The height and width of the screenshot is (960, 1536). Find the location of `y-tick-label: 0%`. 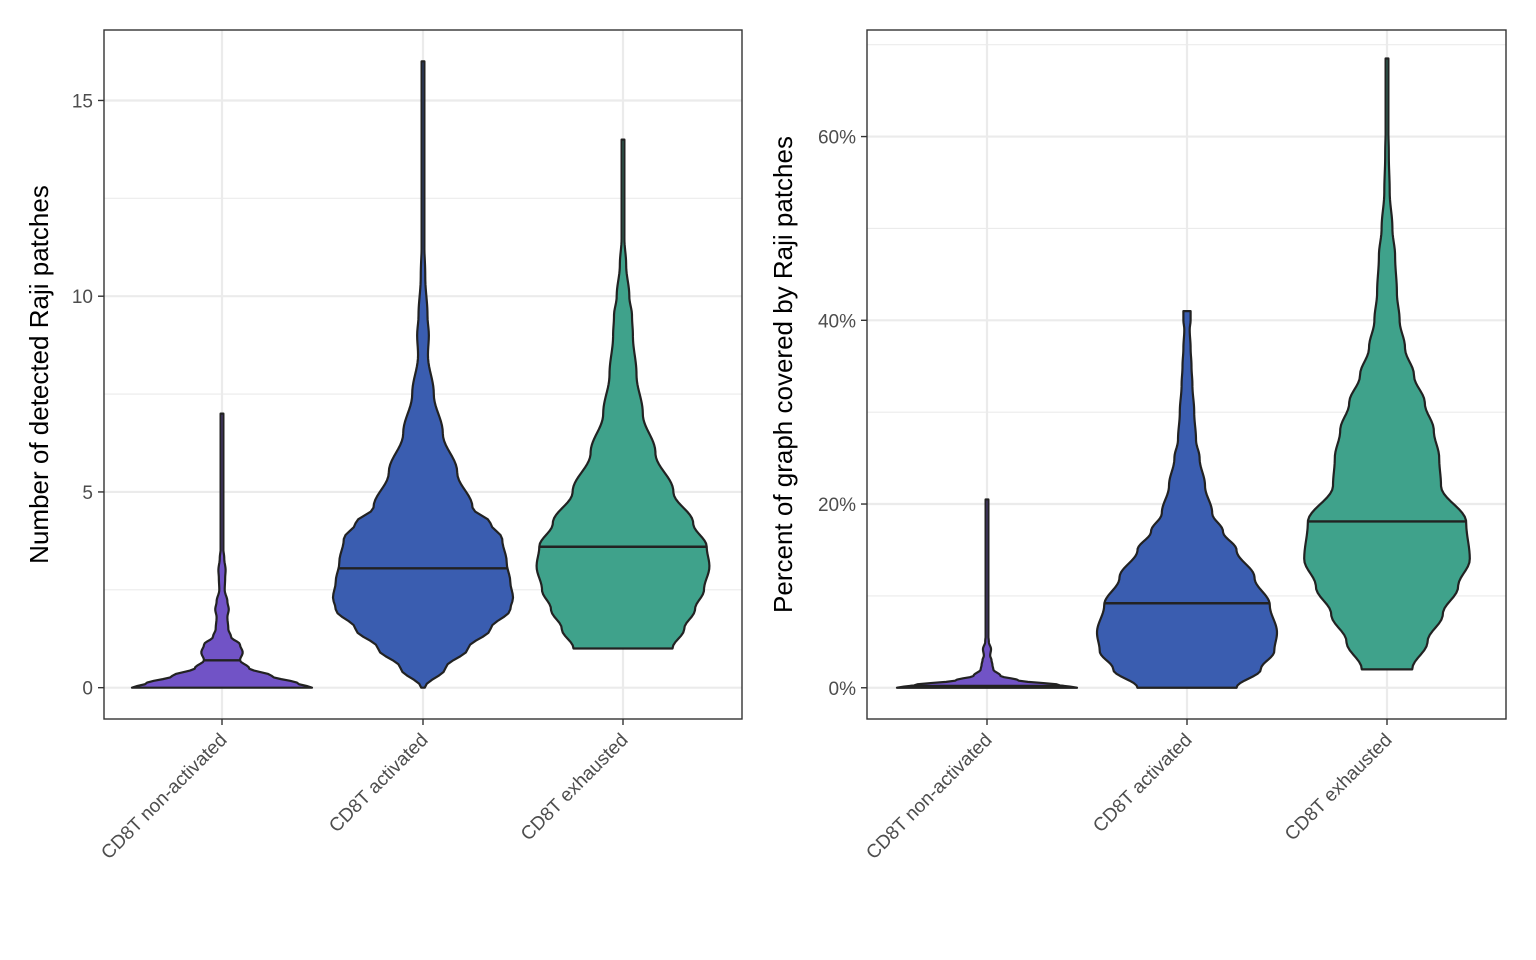

y-tick-label: 0% is located at coordinates (843, 689).